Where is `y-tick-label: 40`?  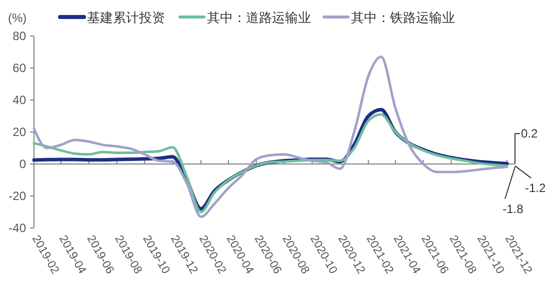
y-tick-label: 40 is located at coordinates (19, 100).